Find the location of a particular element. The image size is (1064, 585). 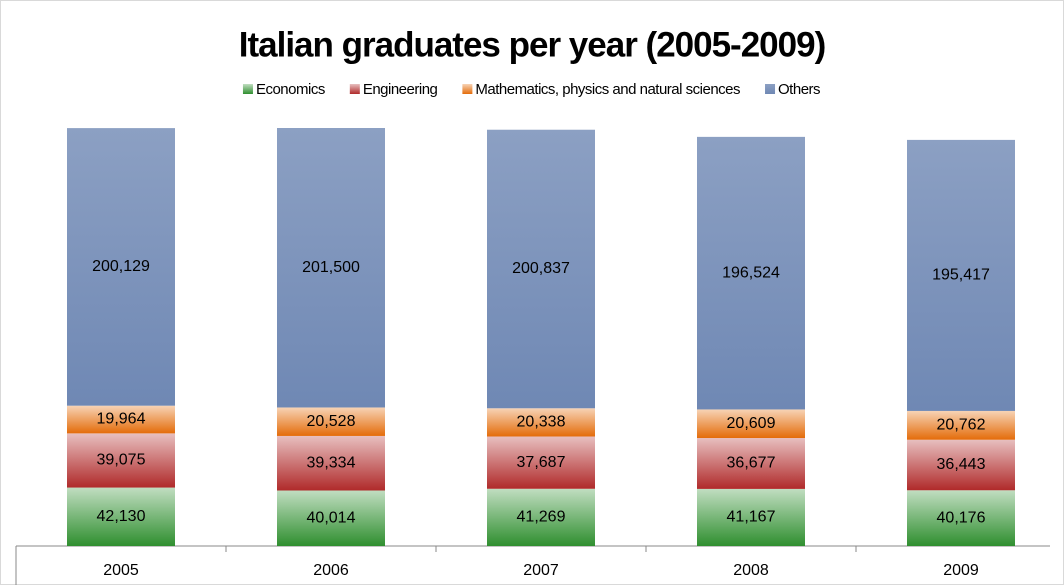

data-label: 37,687 is located at coordinates (541, 462).